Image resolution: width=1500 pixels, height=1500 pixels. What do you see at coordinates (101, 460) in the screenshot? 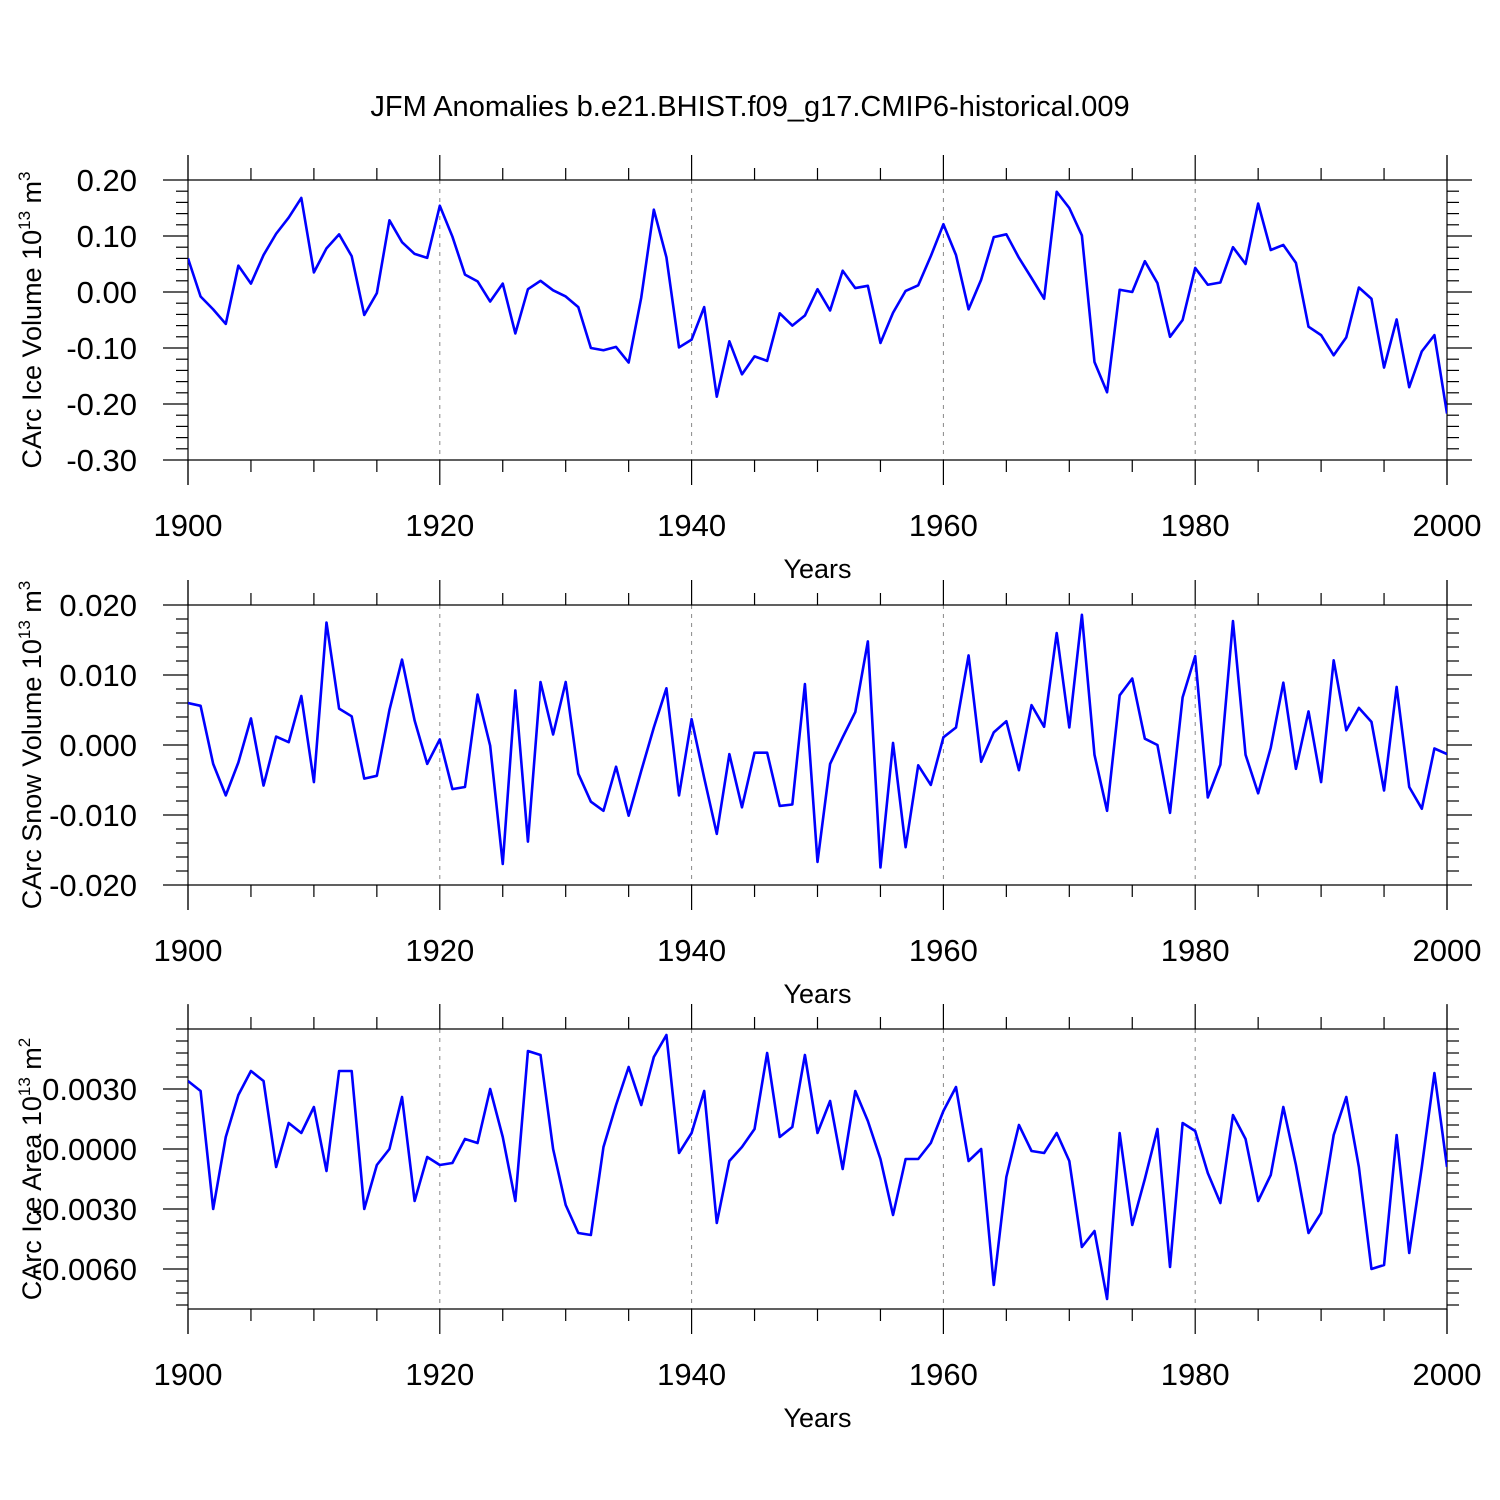
I see `y-tick-label: -0.30` at bounding box center [101, 460].